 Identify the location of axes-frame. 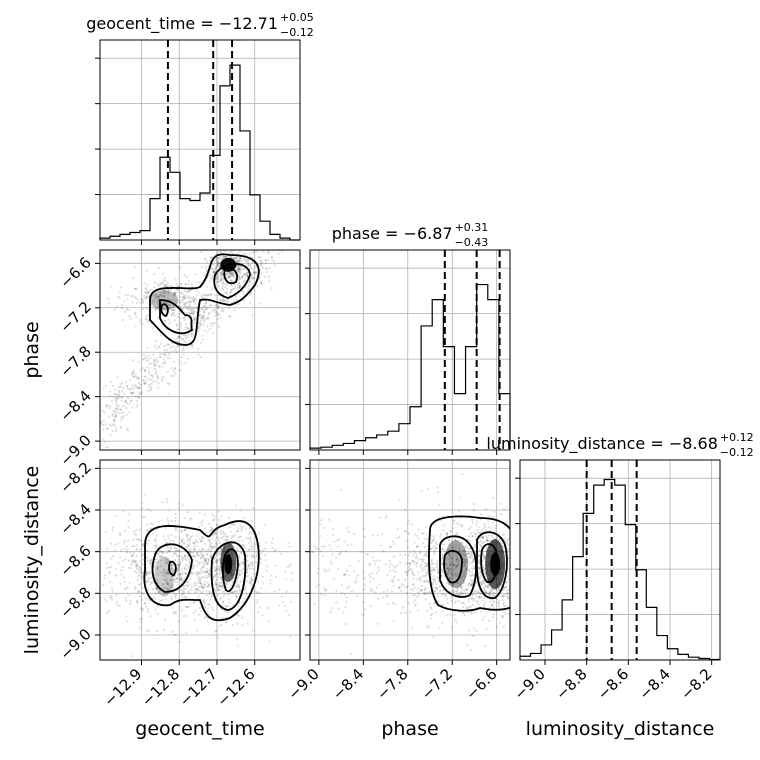
(200, 350).